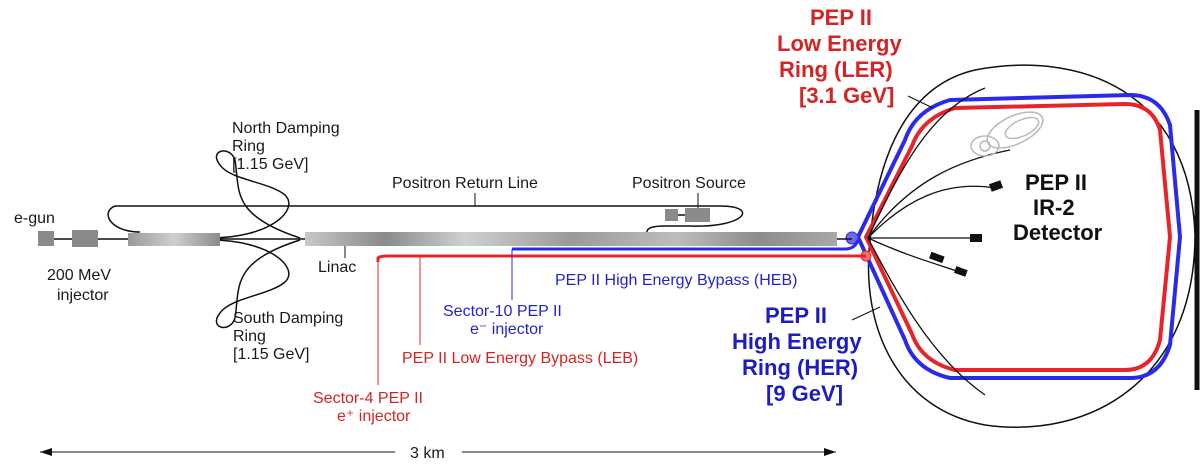 The height and width of the screenshot is (476, 1203). Describe the element at coordinates (1058, 232) in the screenshot. I see `detector-label-3: Detector` at that location.